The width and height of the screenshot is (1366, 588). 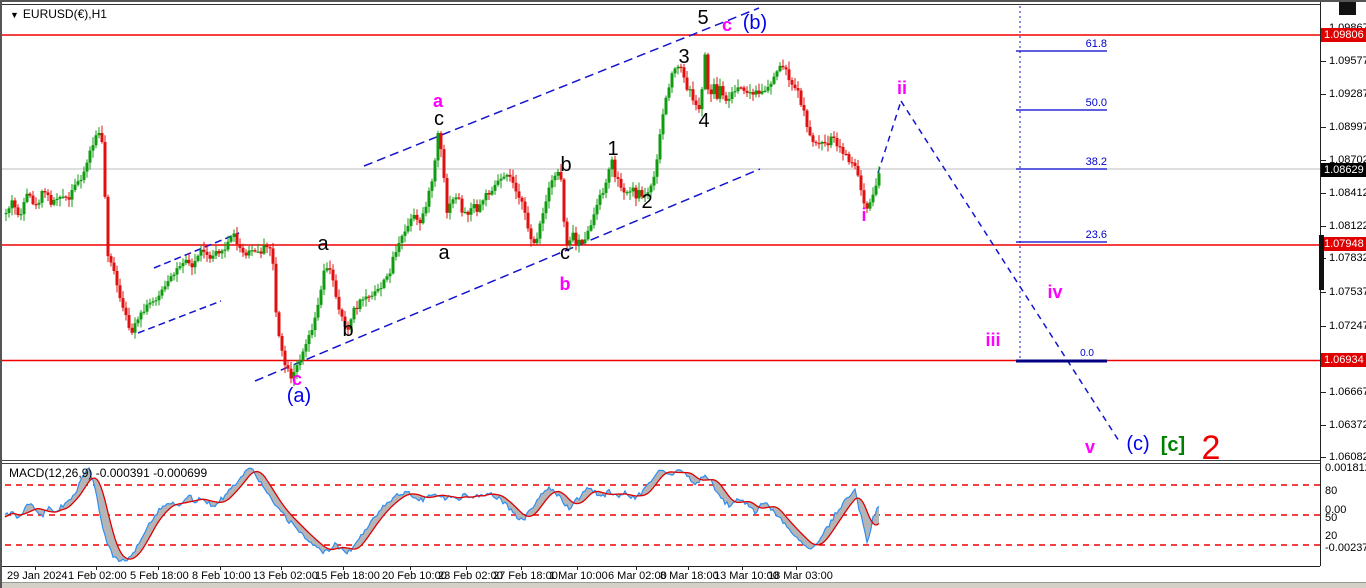 I want to click on macd-axis-label: 80, so click(x=1331, y=491).